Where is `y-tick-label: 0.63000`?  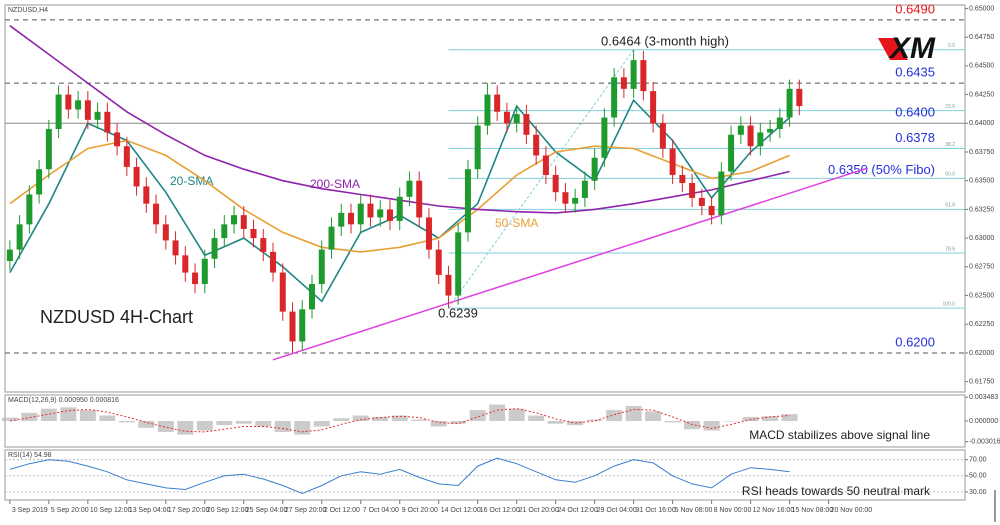
y-tick-label: 0.63000 is located at coordinates (981, 238).